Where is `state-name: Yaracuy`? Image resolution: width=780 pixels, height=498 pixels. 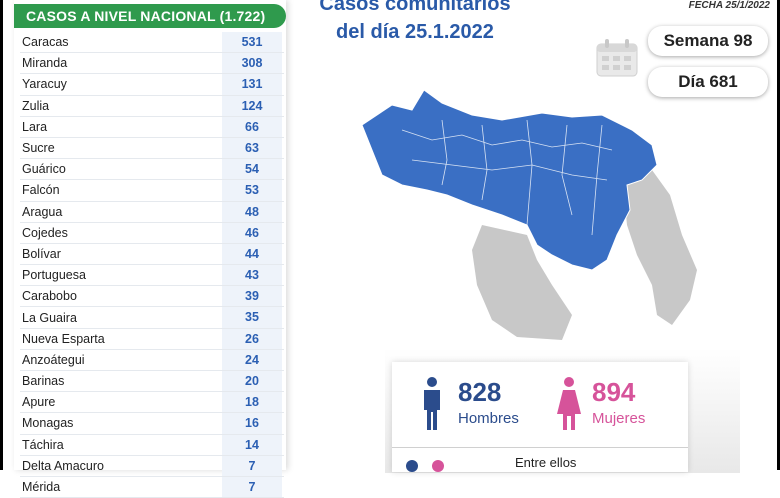 state-name: Yaracuy is located at coordinates (44, 84).